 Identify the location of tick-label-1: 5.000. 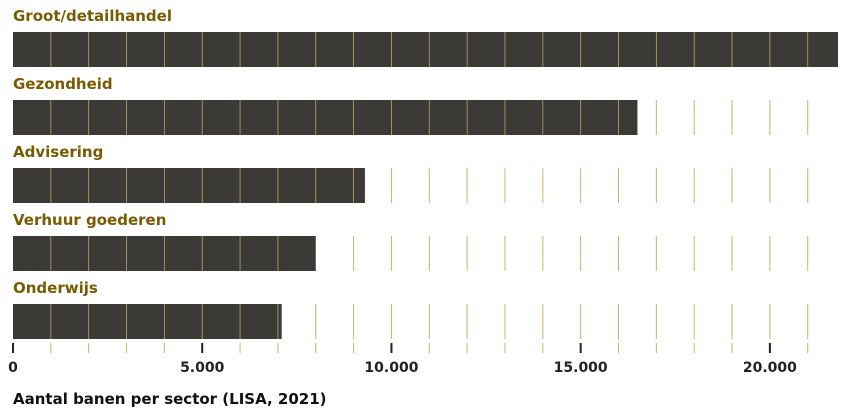
(202, 368).